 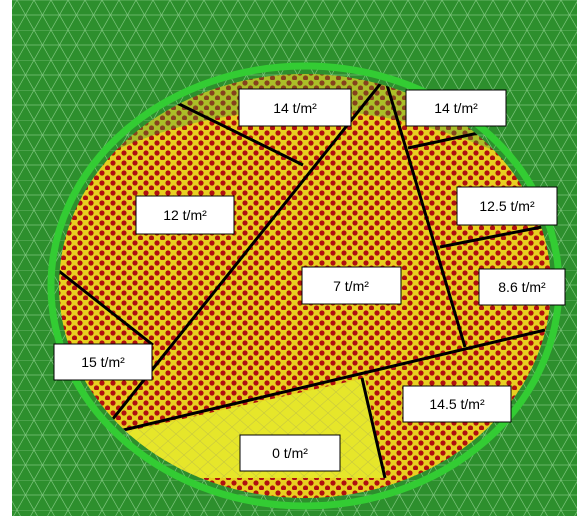 What do you see at coordinates (425, 212) in the screenshot?
I see `boundary-right-vertical` at bounding box center [425, 212].